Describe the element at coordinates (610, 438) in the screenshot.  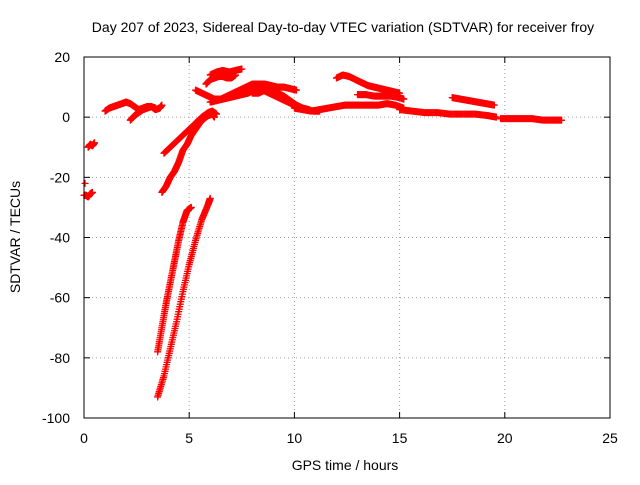
I see `x-tick-label: 25` at that location.